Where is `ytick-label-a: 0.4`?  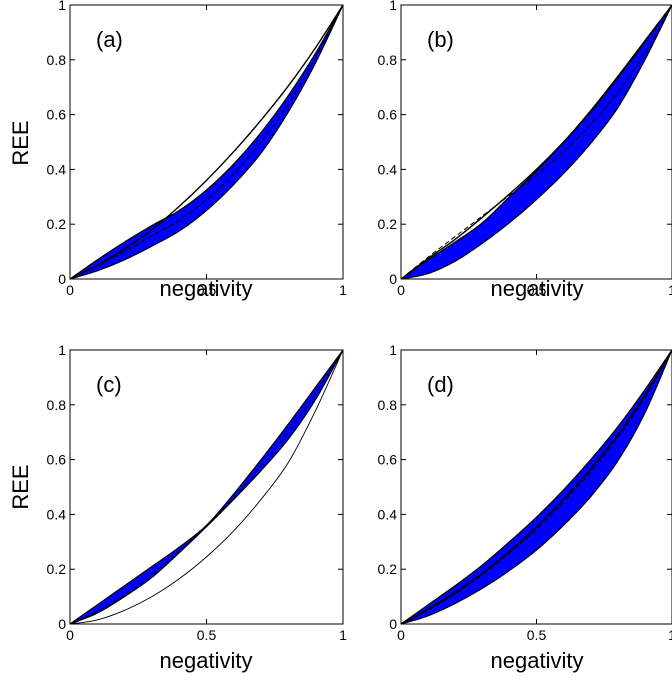 ytick-label-a: 0.4 is located at coordinates (57, 169).